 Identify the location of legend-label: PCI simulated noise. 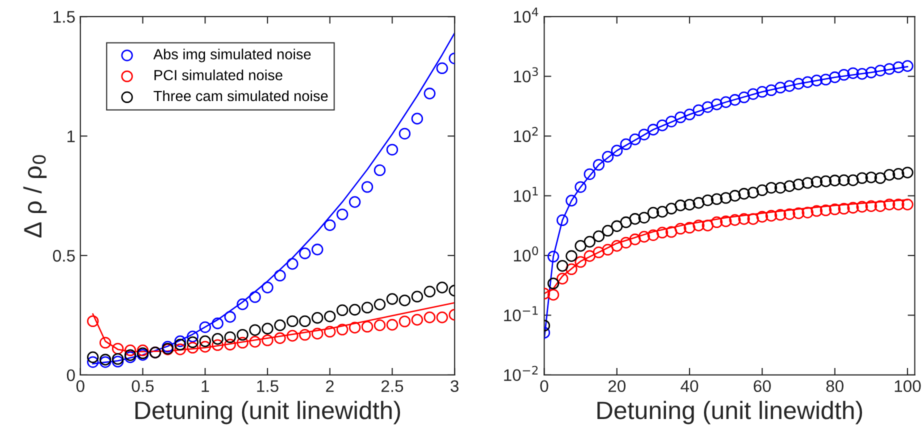
(218, 75).